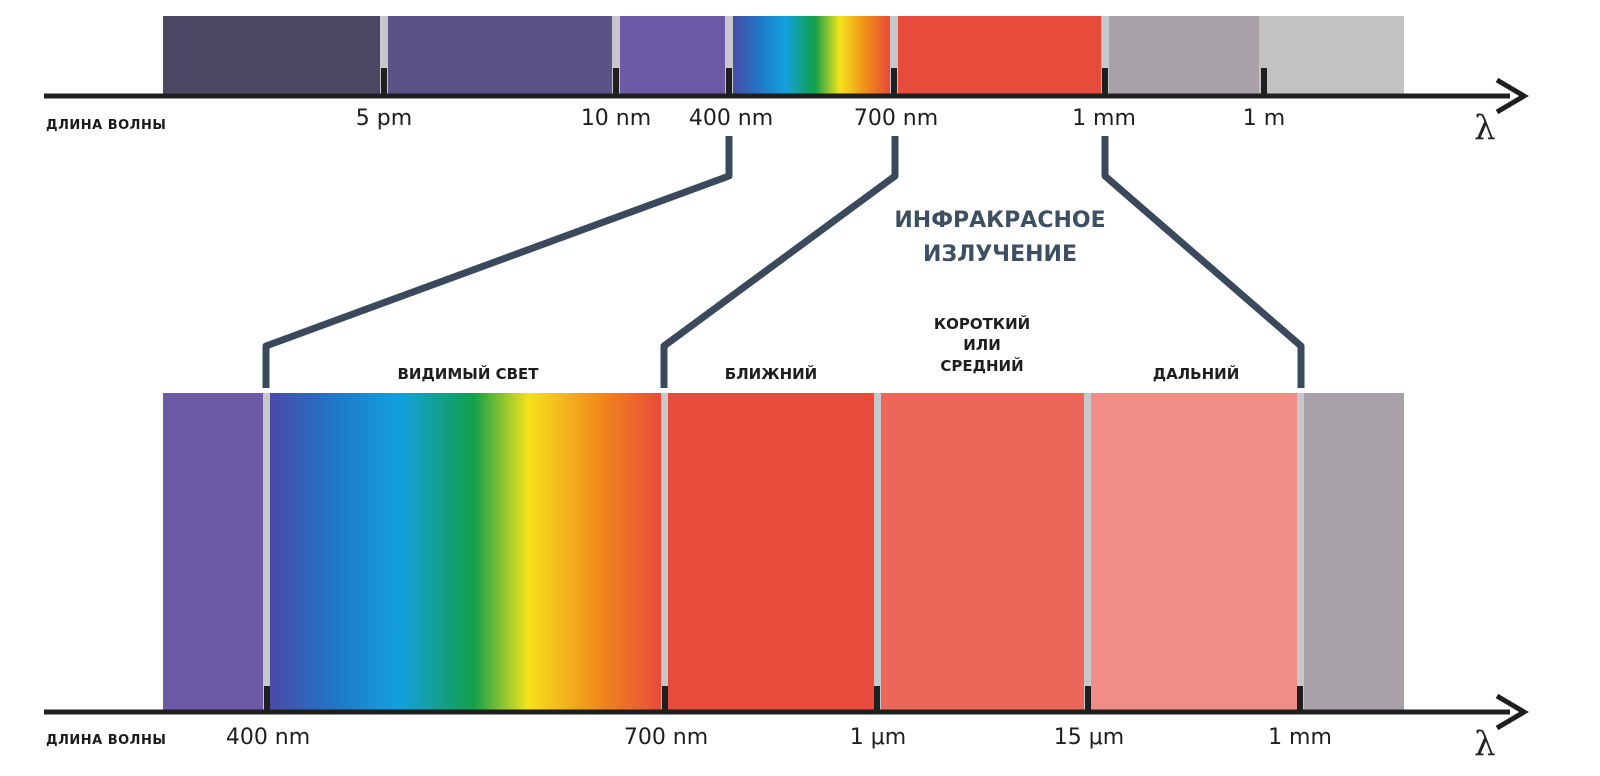 This screenshot has height=776, width=1600. I want to click on band-label-short-mid: КОРОТКИЙ ИЛИ СРЕДНИЙ, so click(982, 345).